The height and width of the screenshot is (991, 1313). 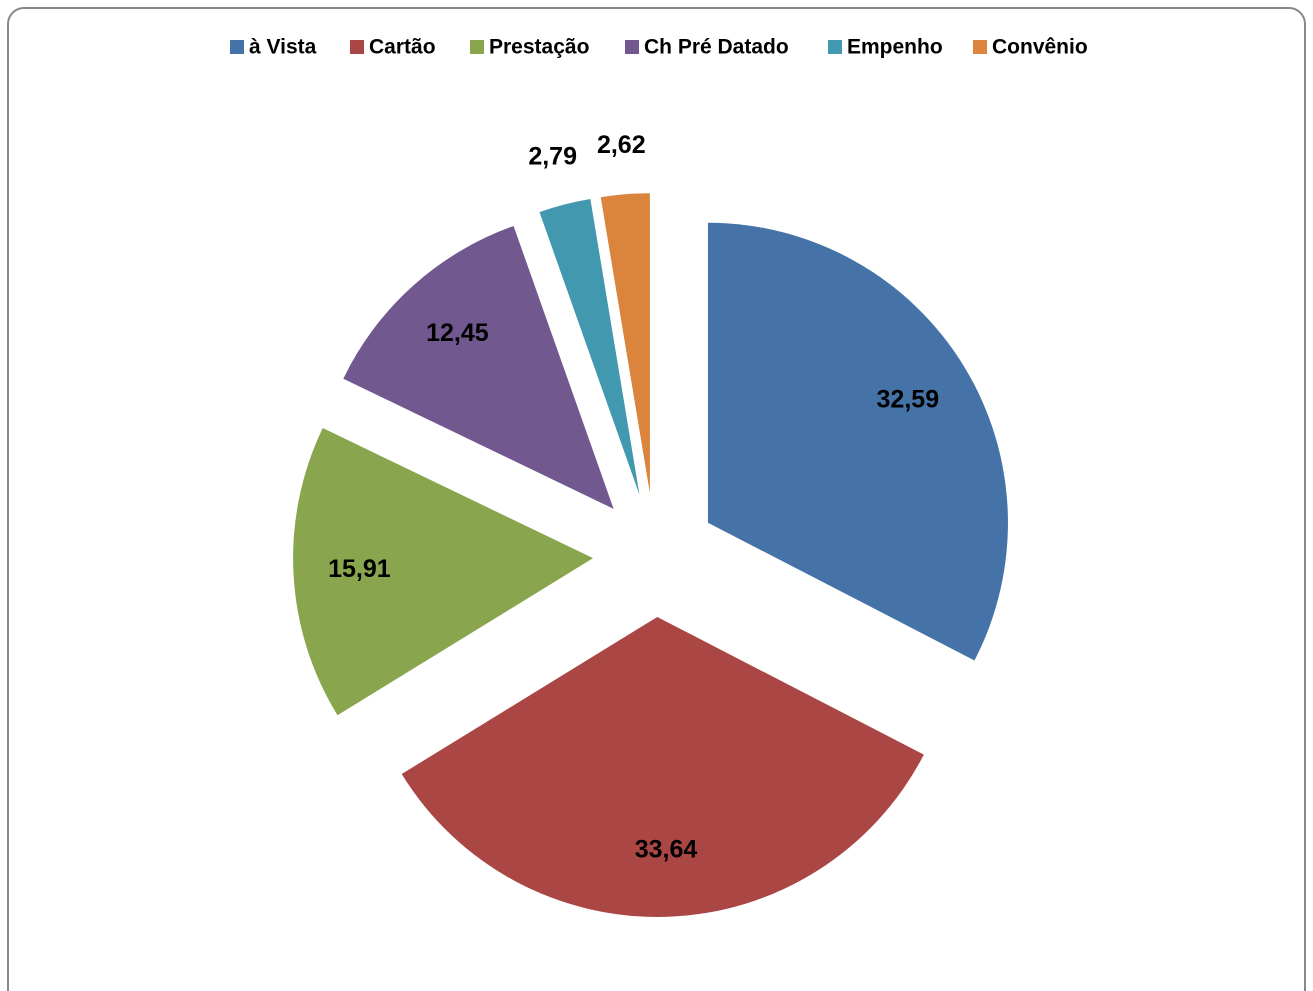 What do you see at coordinates (895, 47) in the screenshot?
I see `legend-label: Empenho` at bounding box center [895, 47].